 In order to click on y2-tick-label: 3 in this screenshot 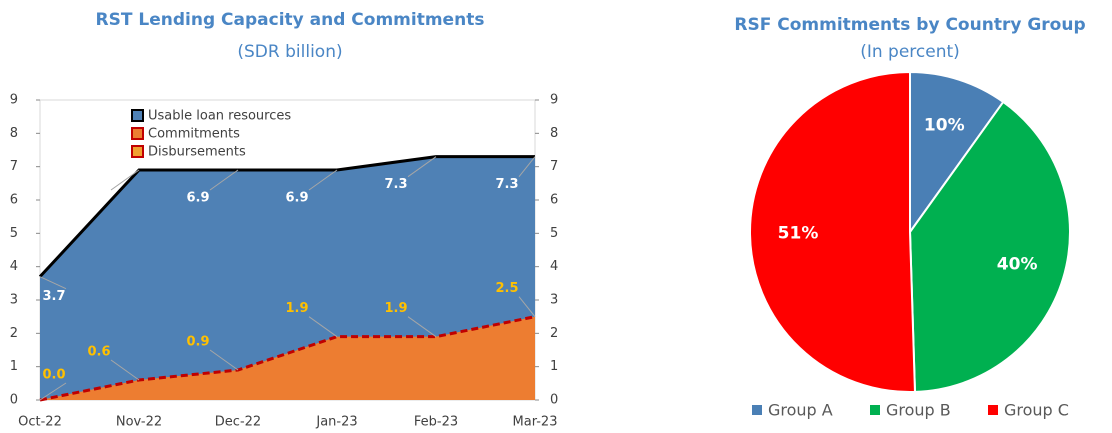, I will do `click(554, 300)`.